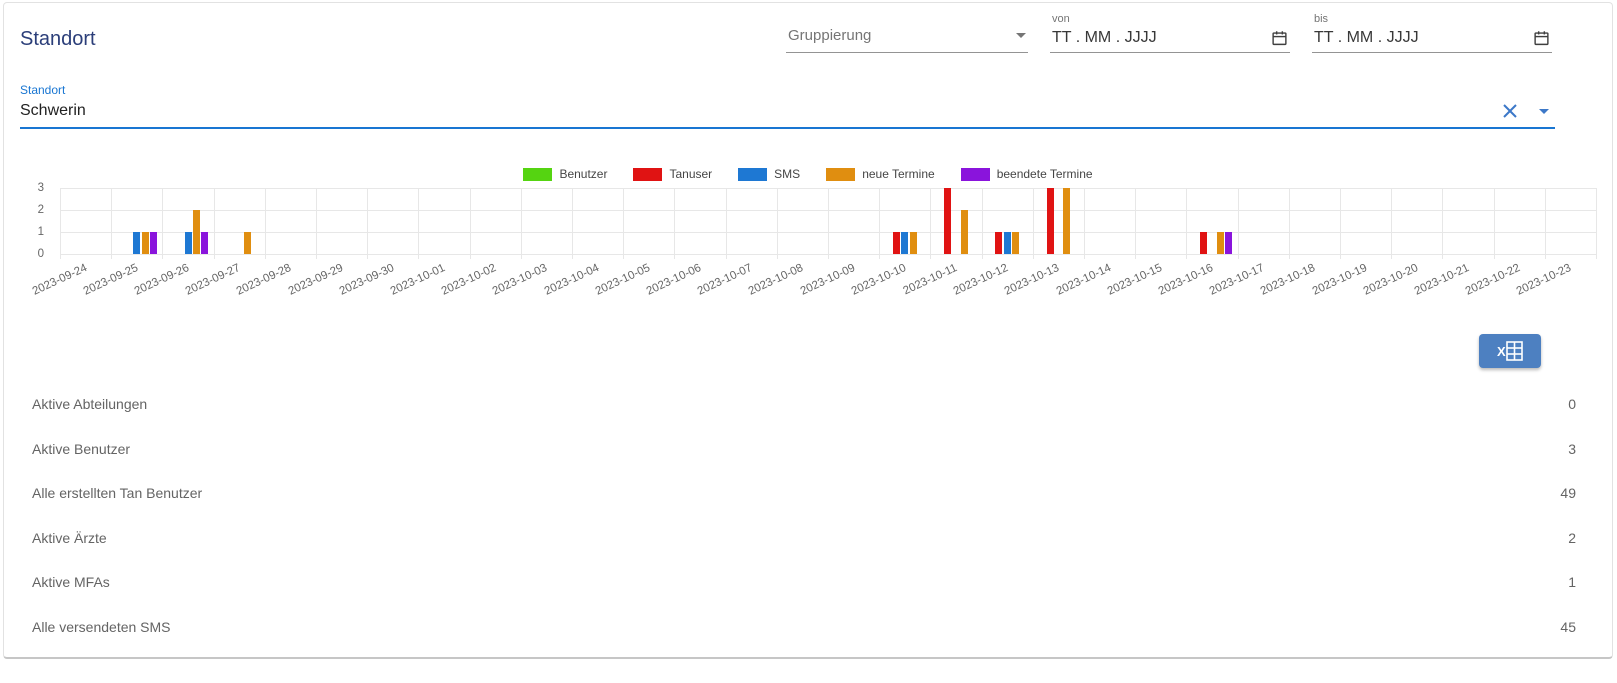  Describe the element at coordinates (1104, 37) in the screenshot. I see `date-from-placeholder: TT . MM . JJJJ` at that location.